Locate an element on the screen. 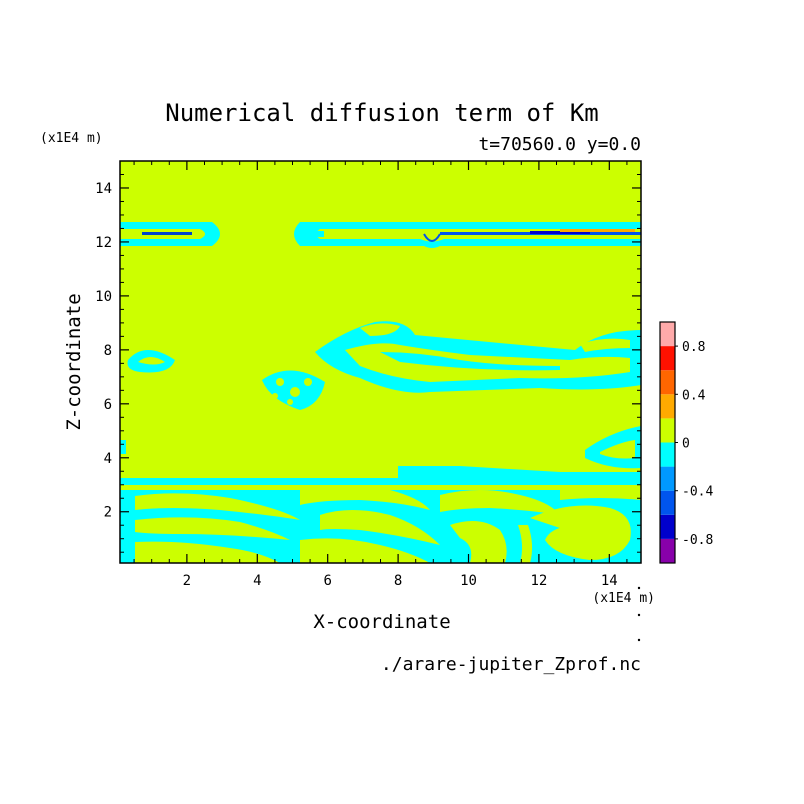 The image size is (804, 804). lower-layer is located at coordinates (380, 514).